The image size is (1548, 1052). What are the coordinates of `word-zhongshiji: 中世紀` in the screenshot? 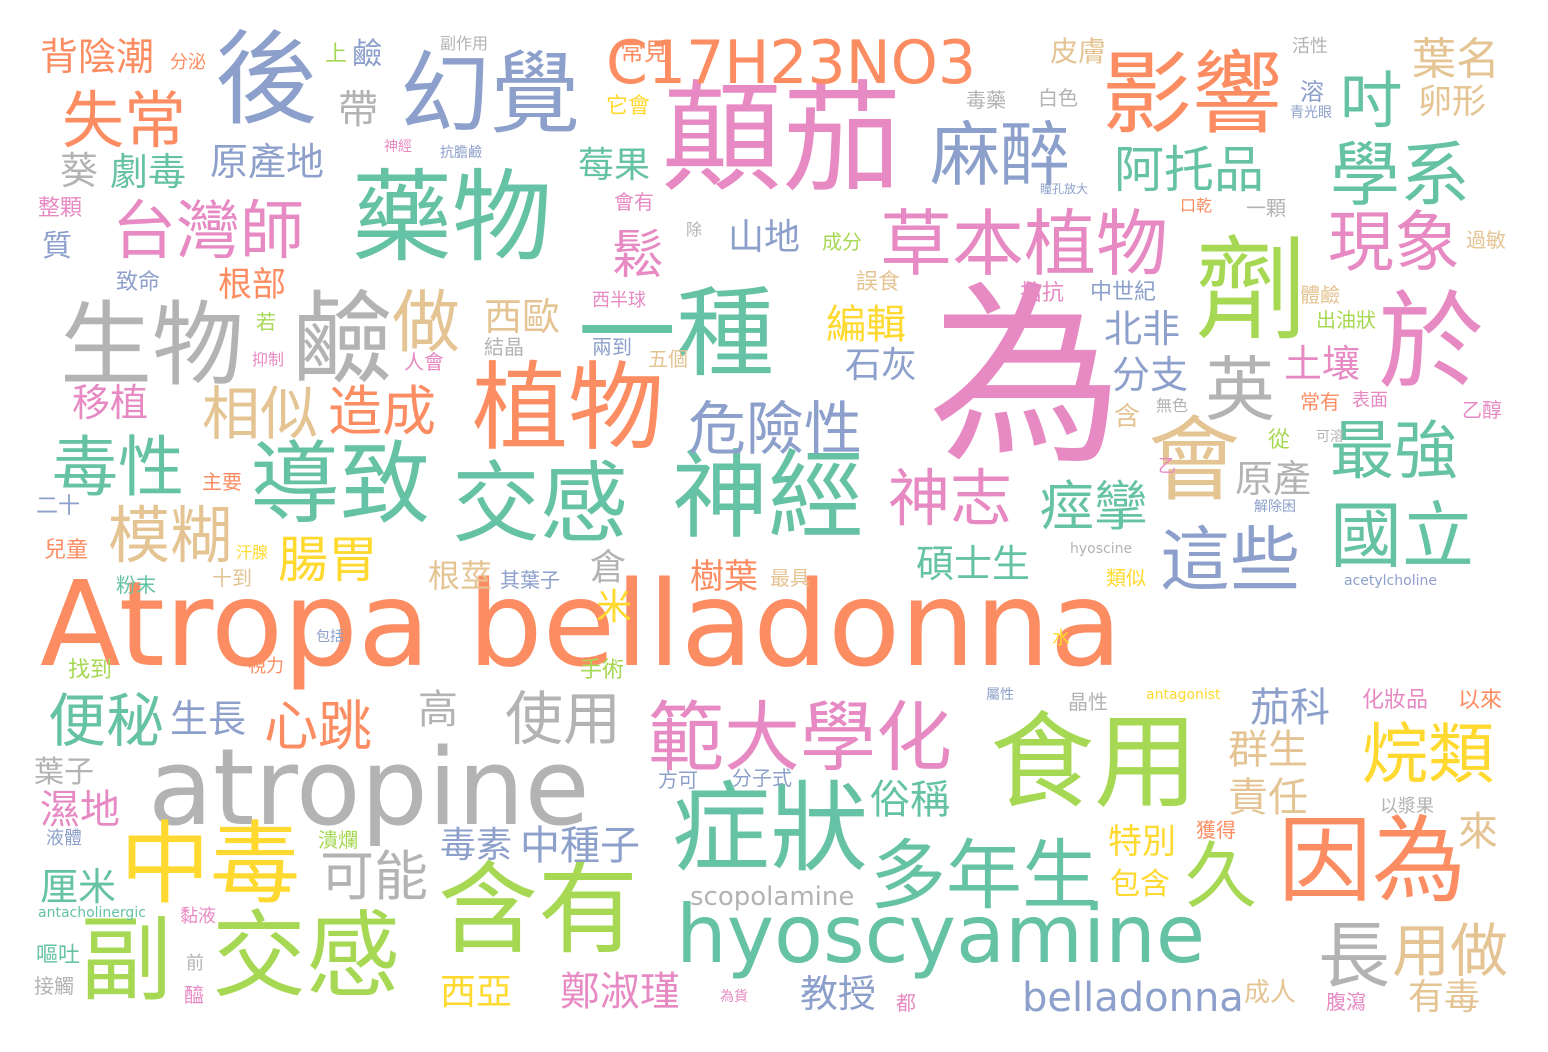 It's located at (1123, 292).